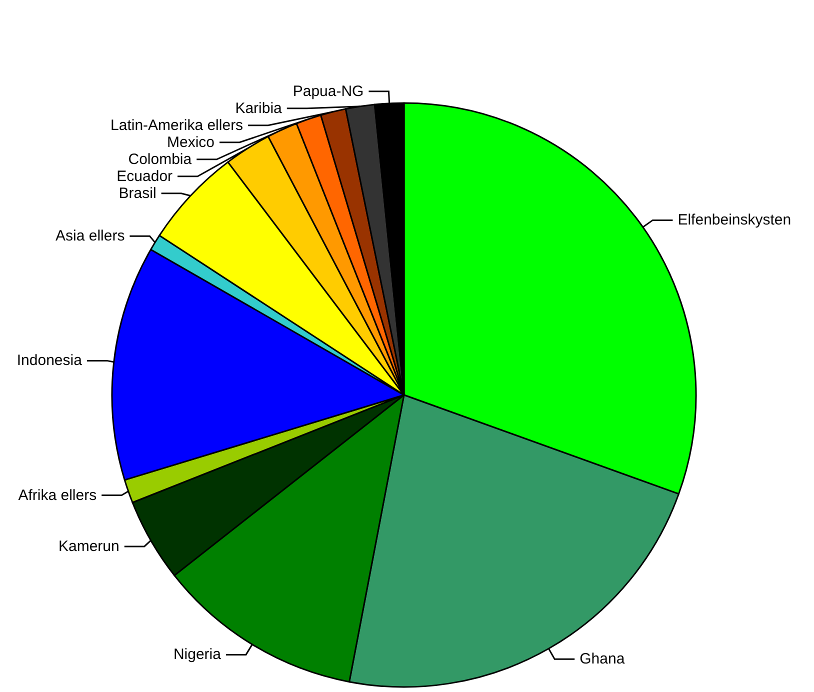  I want to click on slice-label: Brasil, so click(137, 193).